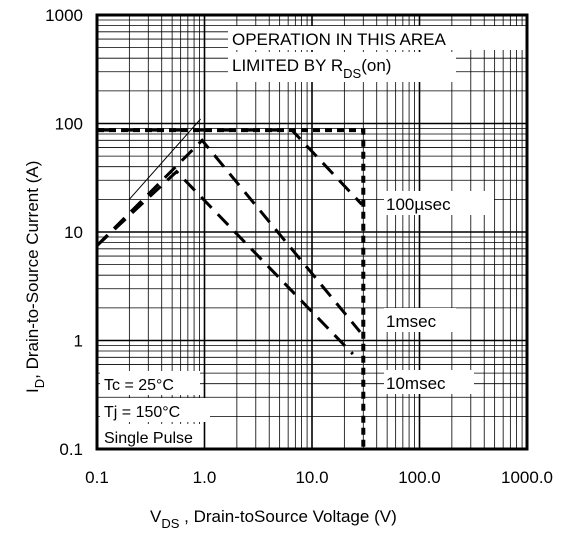 The image size is (573, 536). What do you see at coordinates (139, 385) in the screenshot?
I see `condition-text: Tc = 25°C` at bounding box center [139, 385].